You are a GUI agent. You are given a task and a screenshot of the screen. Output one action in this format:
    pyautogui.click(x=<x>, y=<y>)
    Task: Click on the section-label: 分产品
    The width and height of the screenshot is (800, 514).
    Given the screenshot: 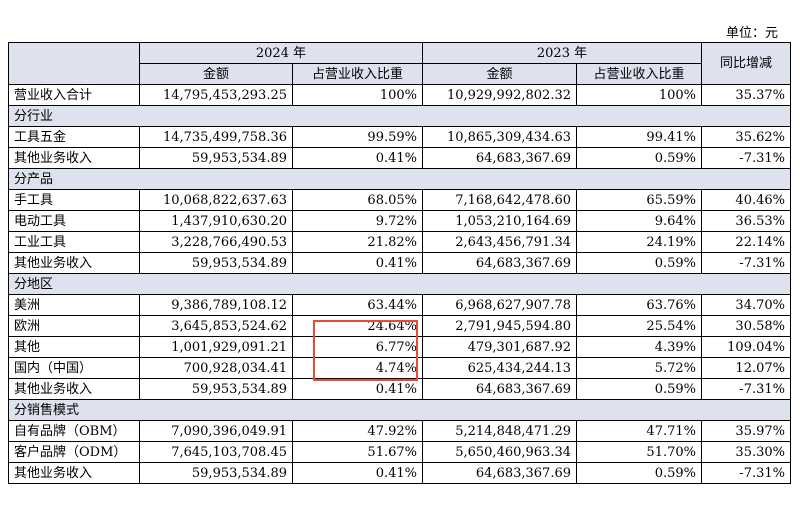 What is the action you would take?
    pyautogui.click(x=399, y=179)
    